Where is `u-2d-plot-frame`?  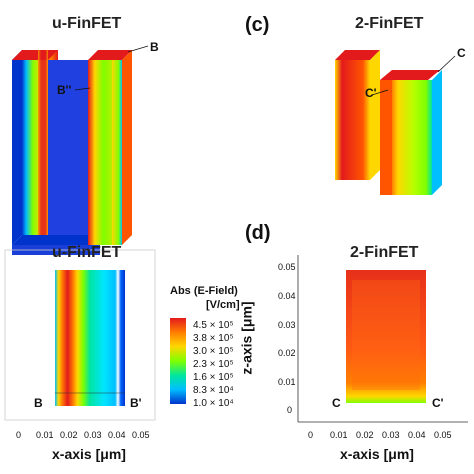
u-2d-plot-frame is located at coordinates (80, 335).